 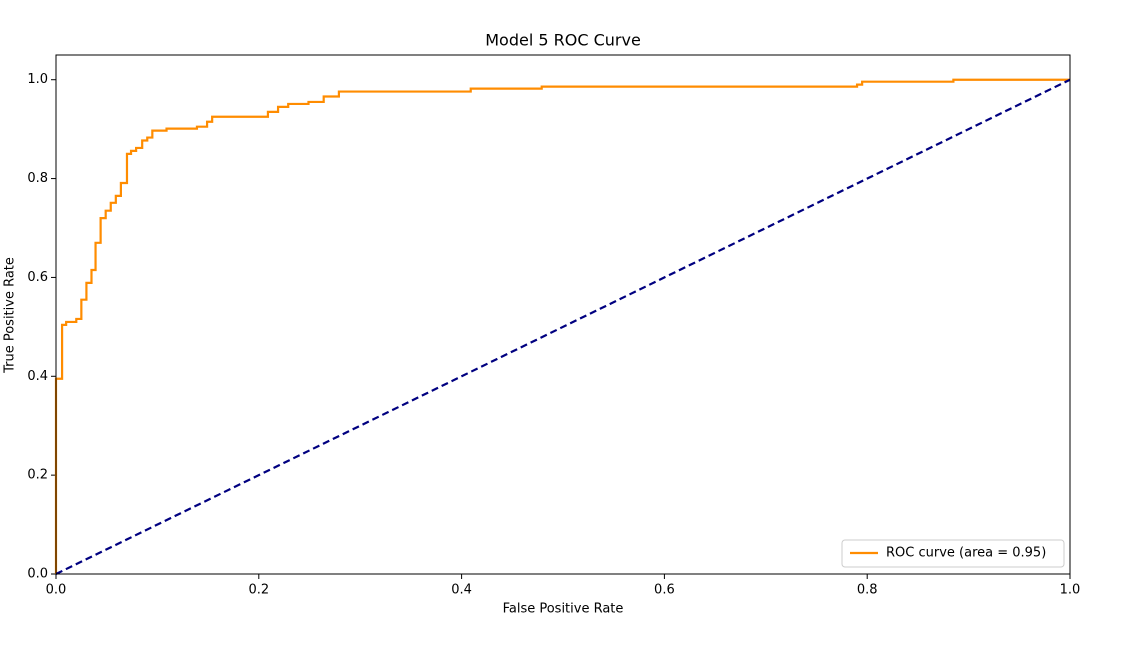 I want to click on x-tick-label: 0.8, so click(x=867, y=590).